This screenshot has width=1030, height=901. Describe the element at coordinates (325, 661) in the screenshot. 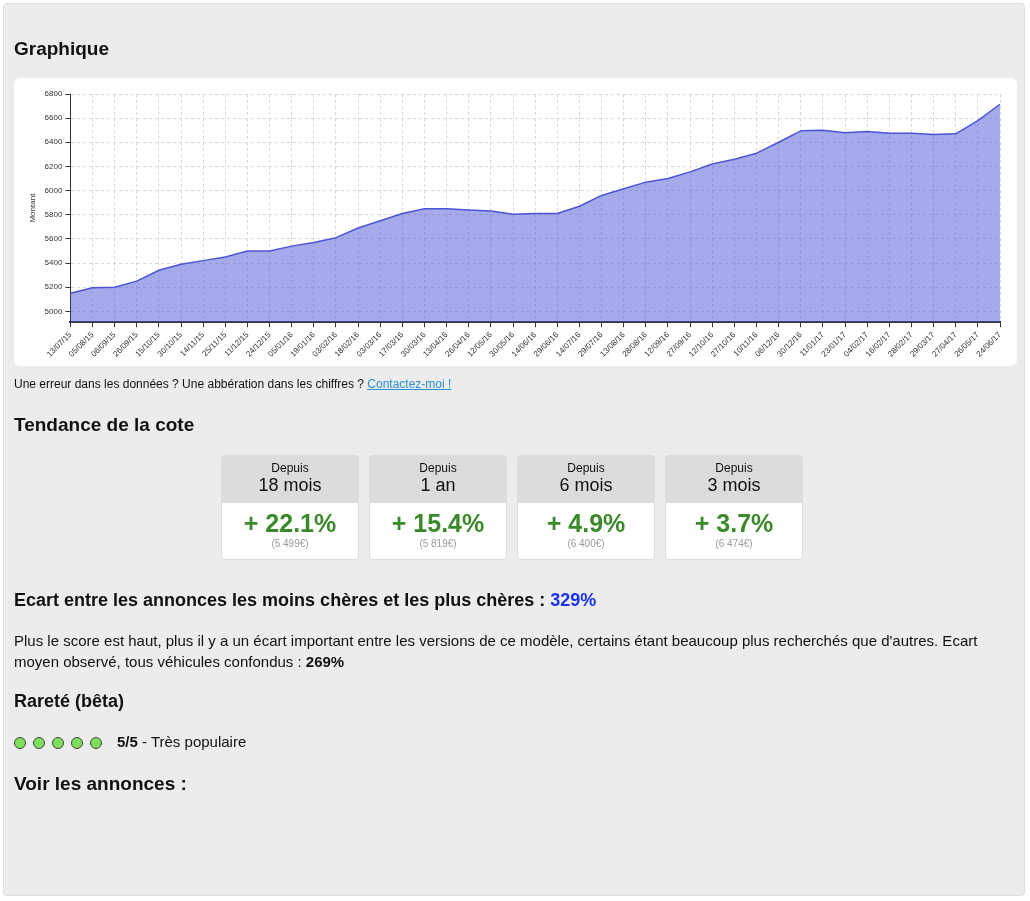

I see `text: 269%` at that location.